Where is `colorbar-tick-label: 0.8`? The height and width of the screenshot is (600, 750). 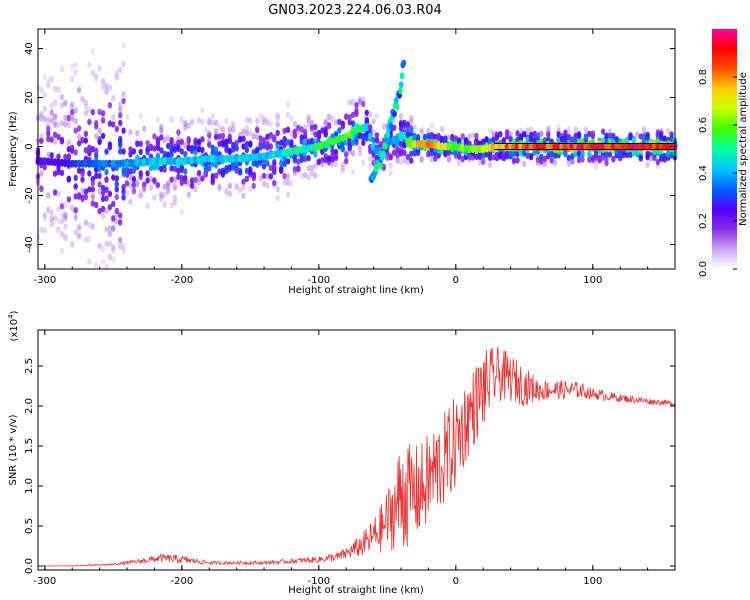 colorbar-tick-label: 0.8 is located at coordinates (703, 77).